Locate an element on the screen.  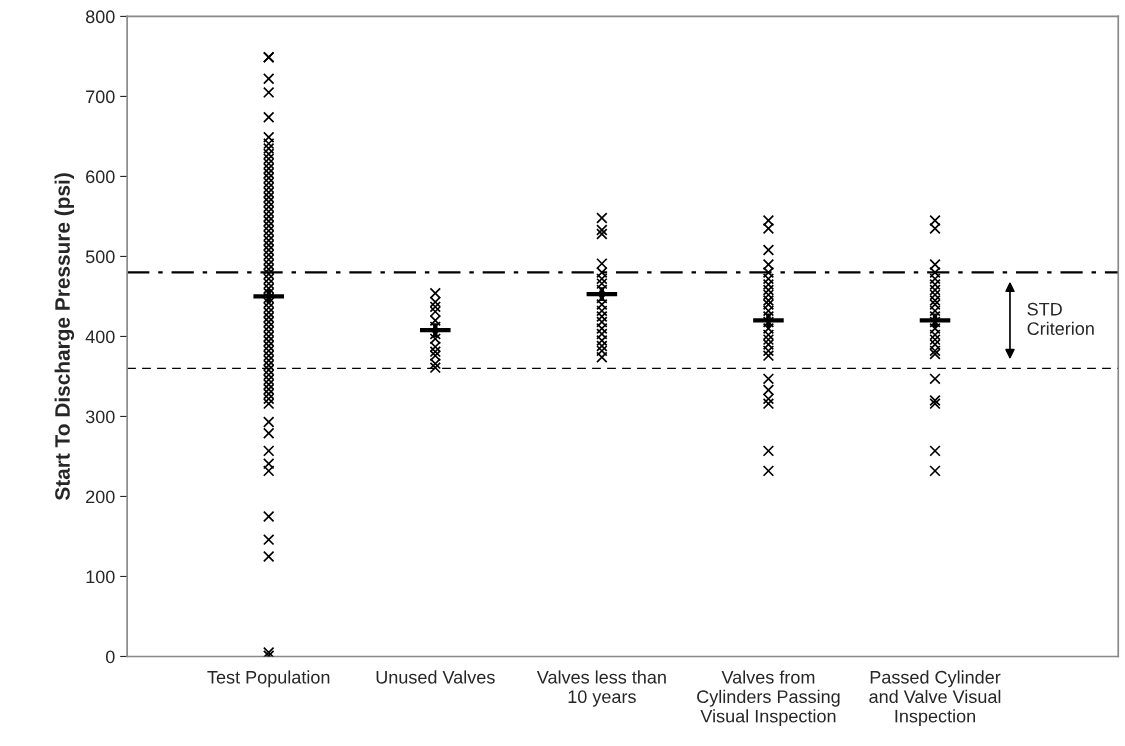
y-axis-title: Start To Discharge Pressure (psi) is located at coordinates (64, 337).